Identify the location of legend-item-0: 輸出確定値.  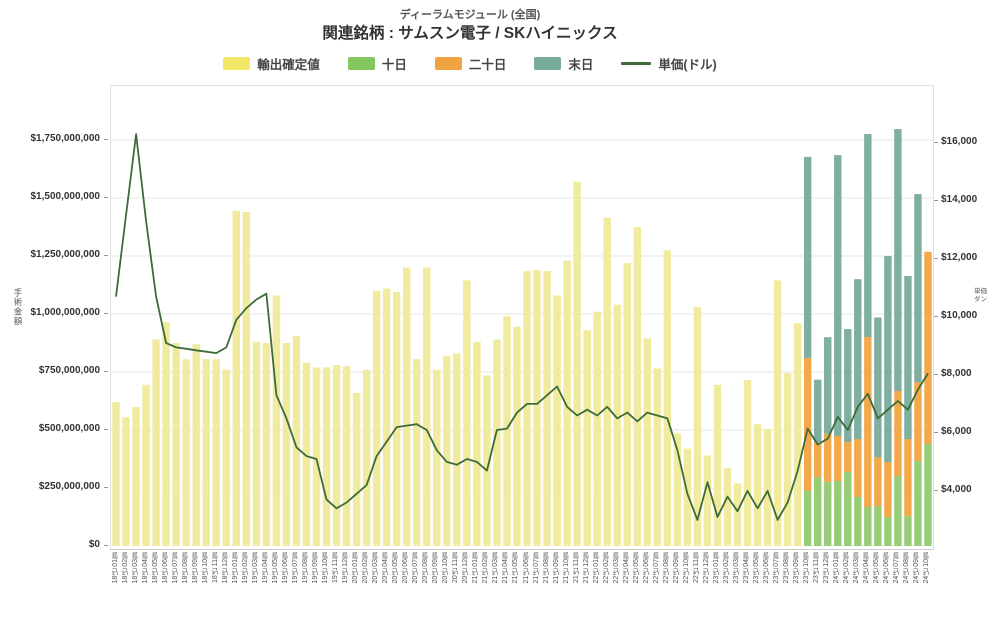
(271, 63).